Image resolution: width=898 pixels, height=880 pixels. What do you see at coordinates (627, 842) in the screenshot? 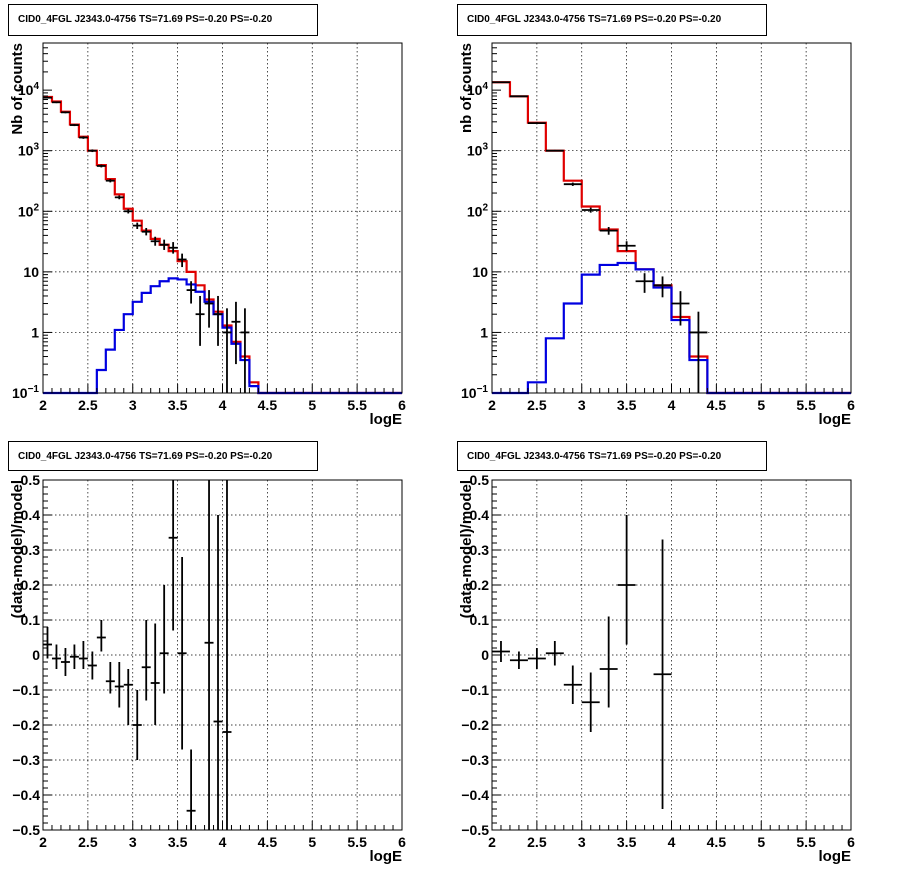
I see `x-tick-label: 3.5` at bounding box center [627, 842].